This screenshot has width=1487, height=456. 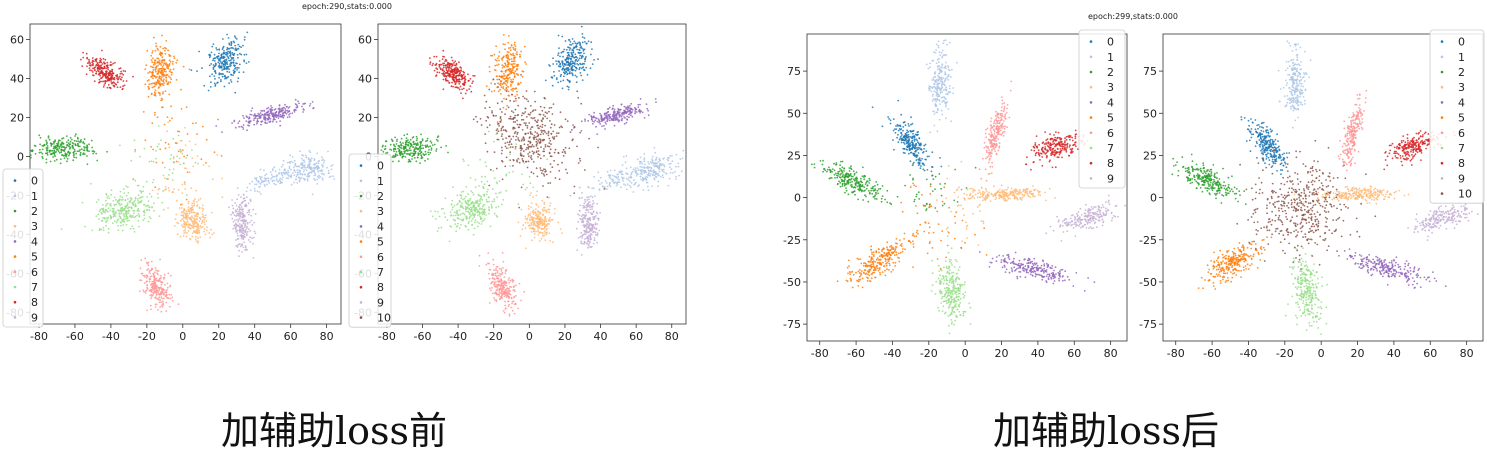 I want to click on x-tick-label: -40, so click(x=111, y=336).